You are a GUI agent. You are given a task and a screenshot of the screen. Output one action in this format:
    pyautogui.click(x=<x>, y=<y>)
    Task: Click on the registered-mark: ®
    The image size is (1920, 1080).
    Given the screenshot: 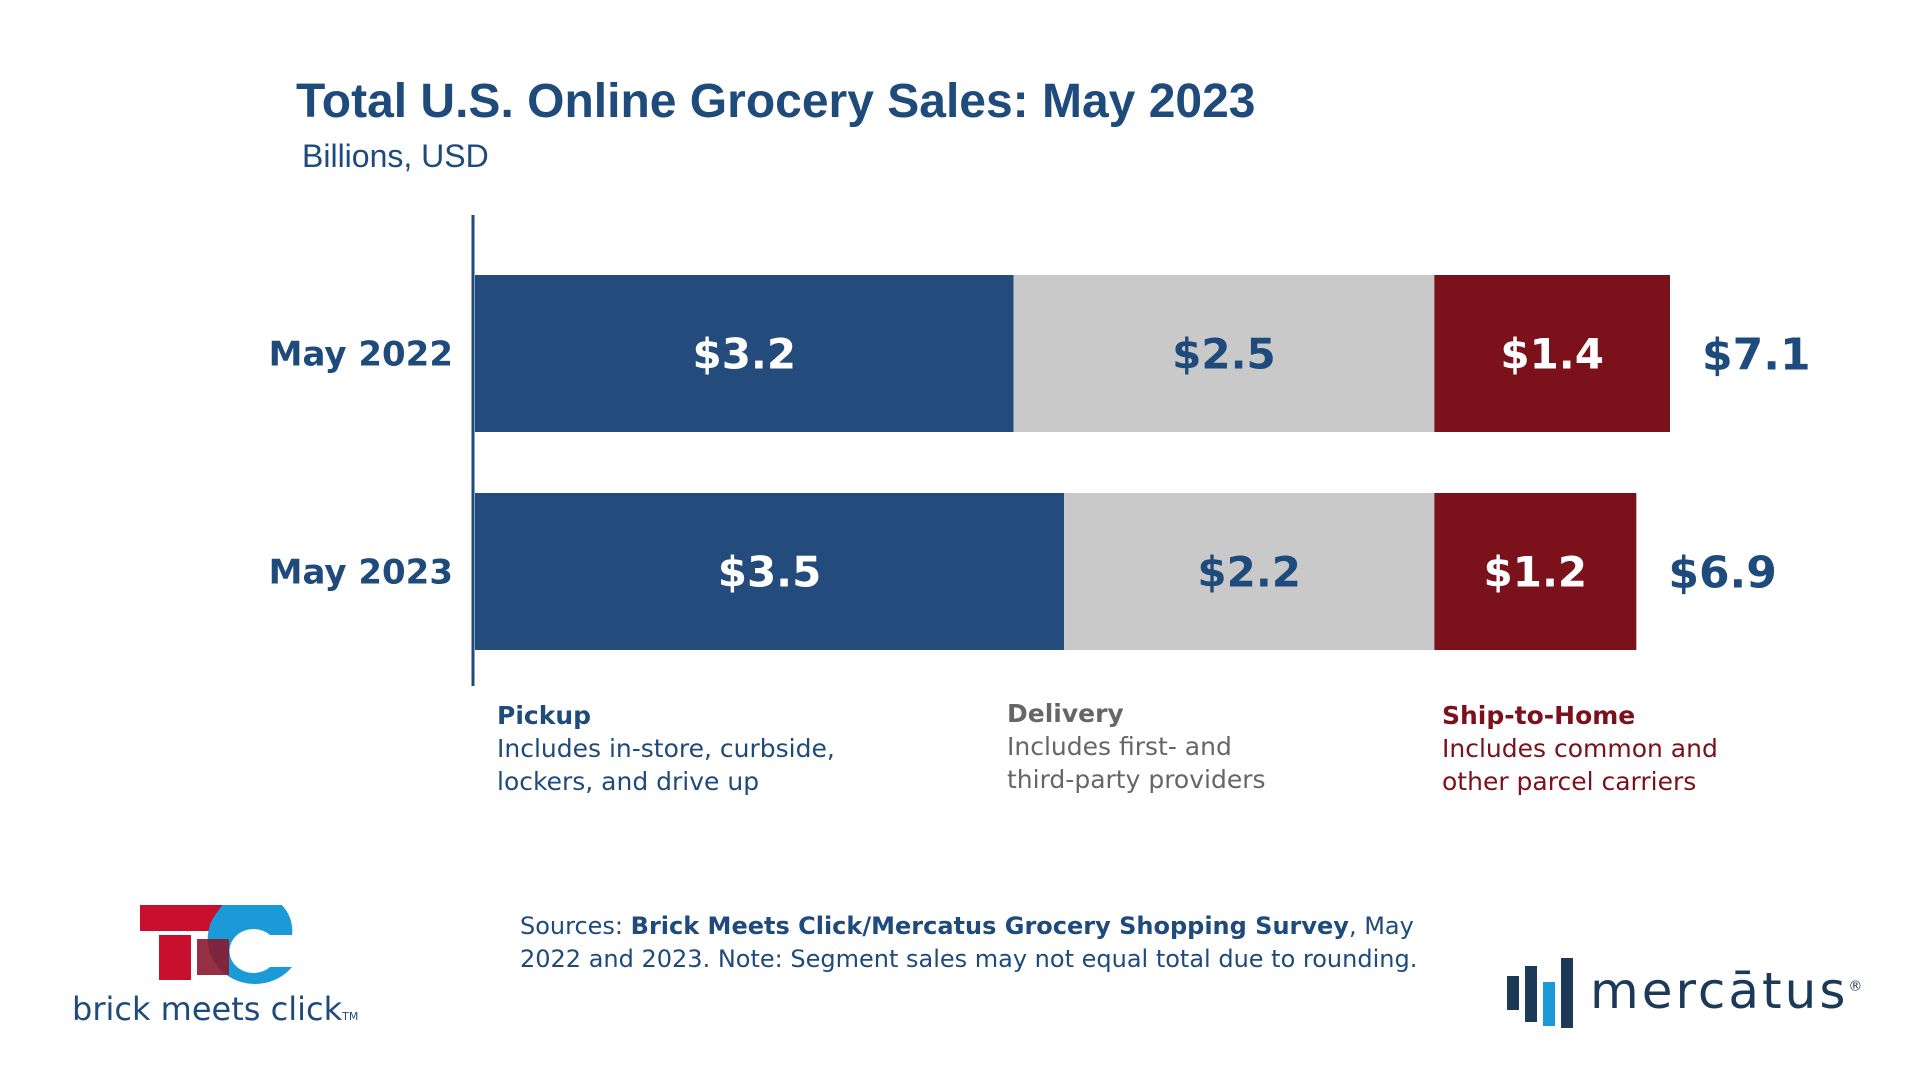 What is the action you would take?
    pyautogui.click(x=1855, y=986)
    